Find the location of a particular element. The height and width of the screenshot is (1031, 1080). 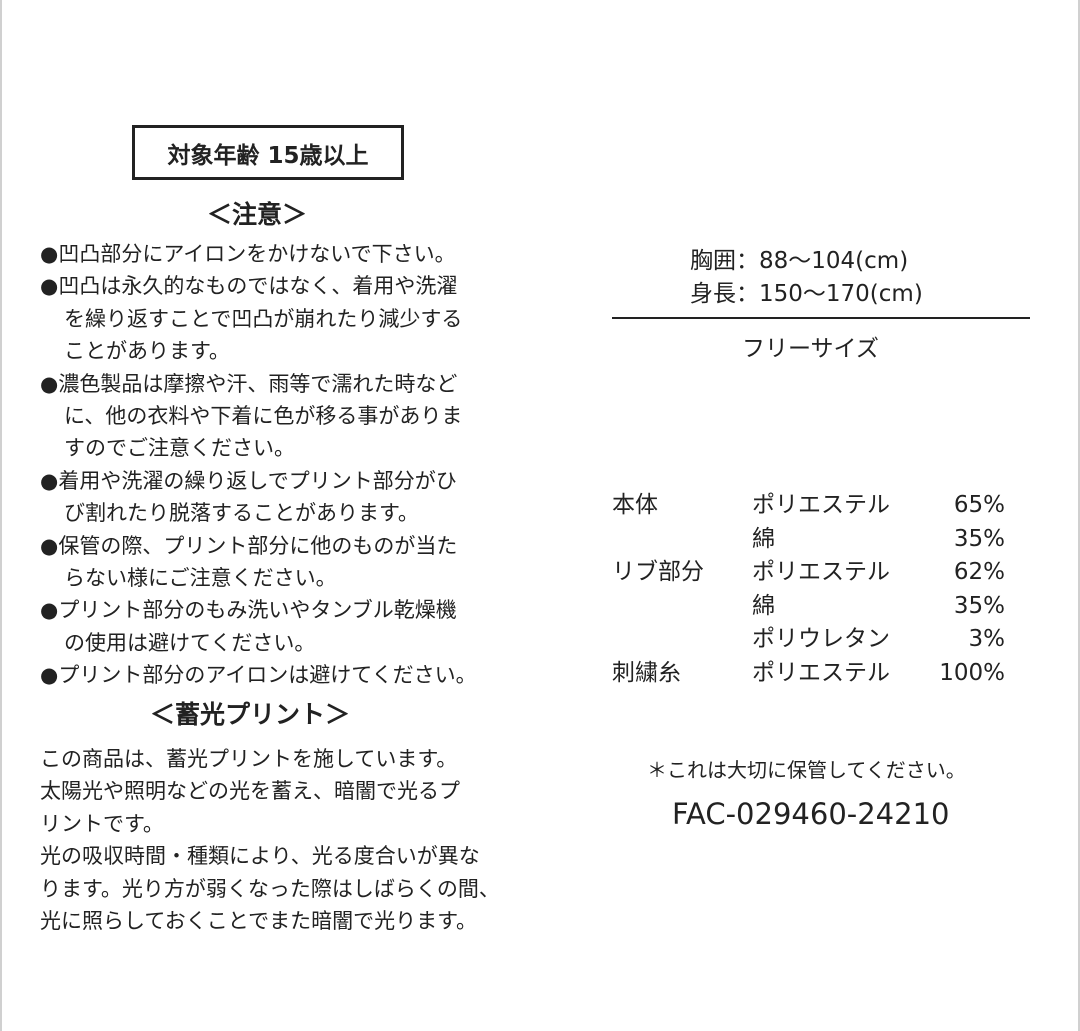

caution-line: ●濃色製品は摩擦や汗、雨等で濡れた時など is located at coordinates (249, 383).